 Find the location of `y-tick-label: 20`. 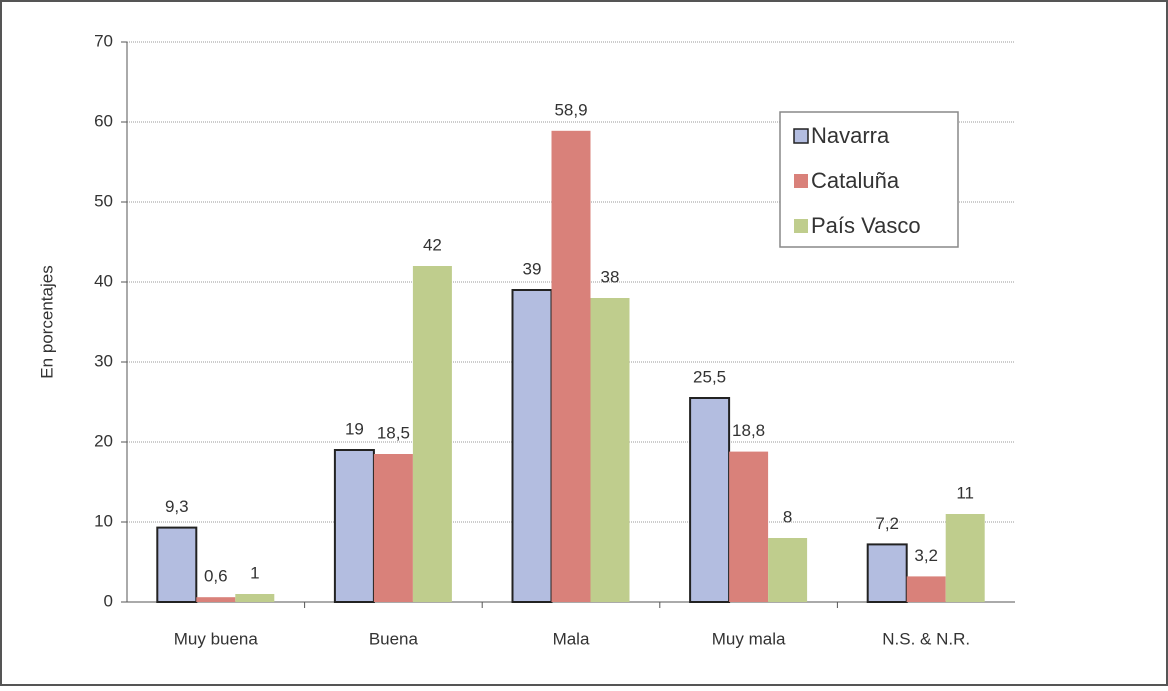

y-tick-label: 20 is located at coordinates (103, 440).